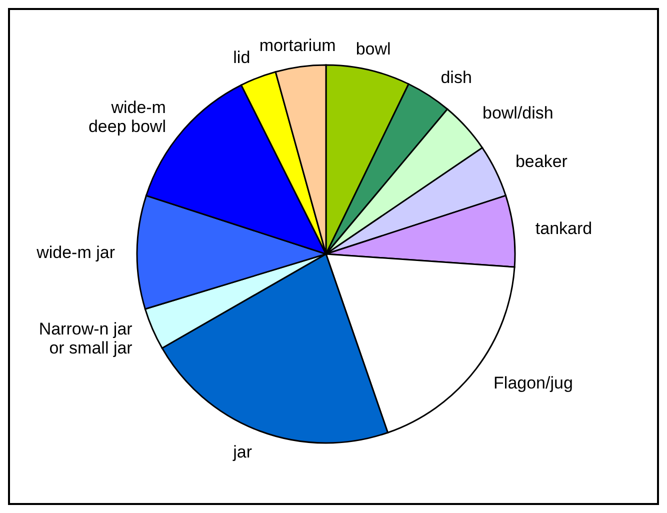 This screenshot has width=667, height=513. Describe the element at coordinates (127, 117) in the screenshot. I see `slice-label: wide-m deep bowl` at that location.